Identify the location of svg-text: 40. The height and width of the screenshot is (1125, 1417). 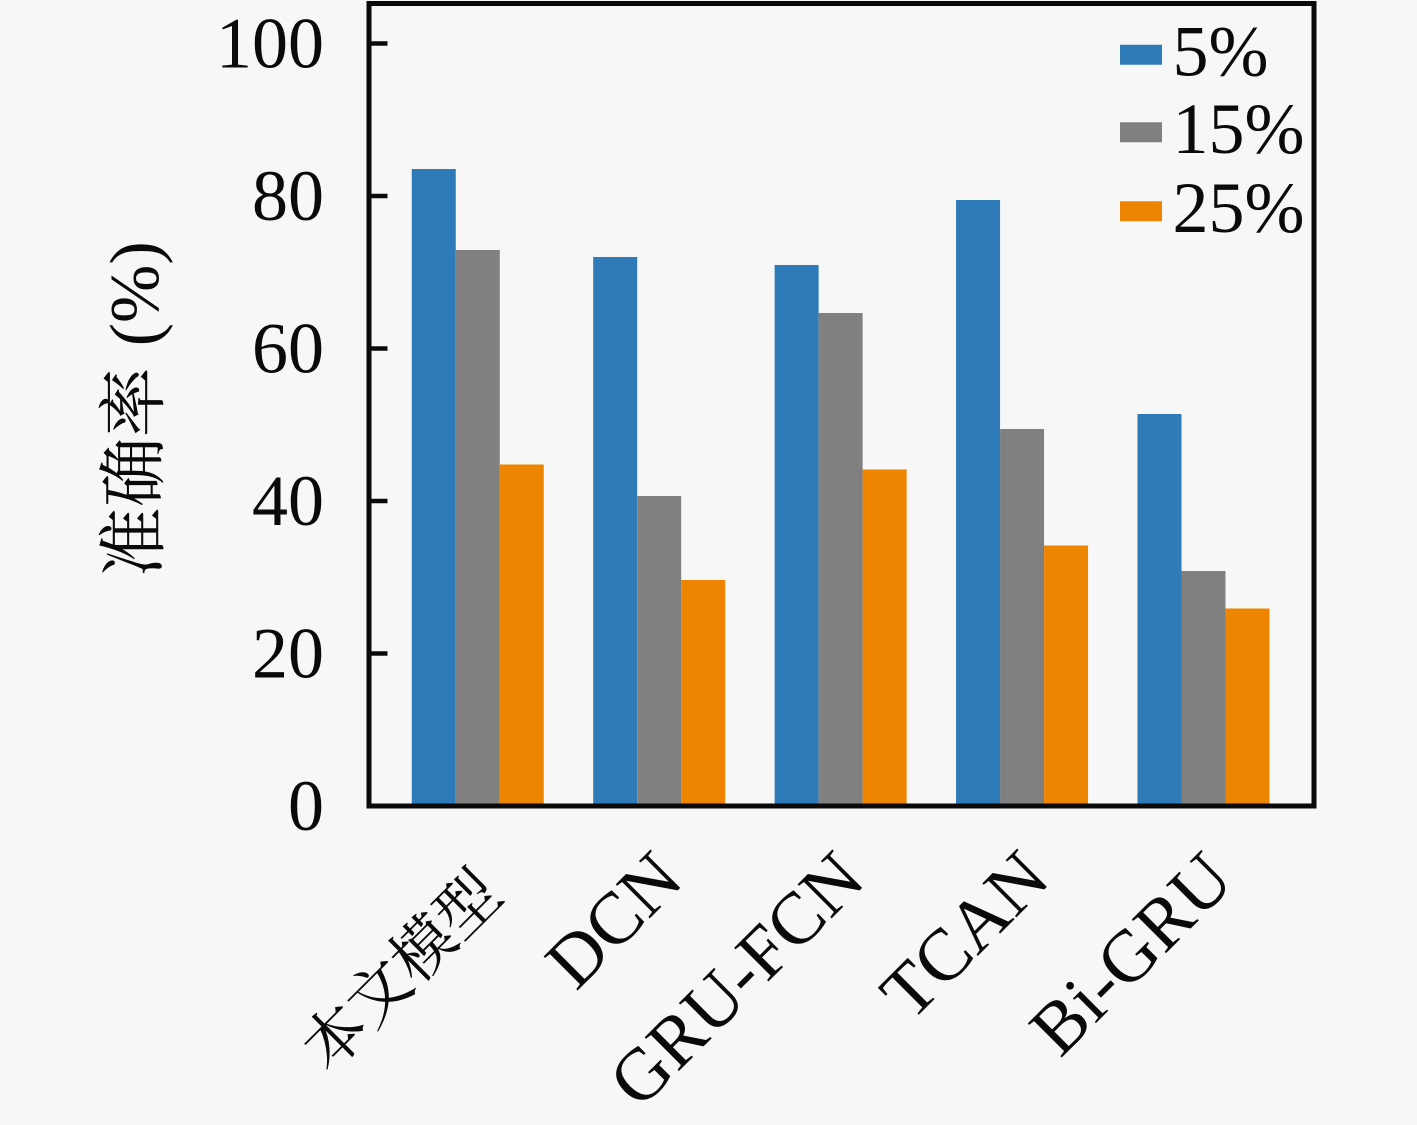
(288, 501).